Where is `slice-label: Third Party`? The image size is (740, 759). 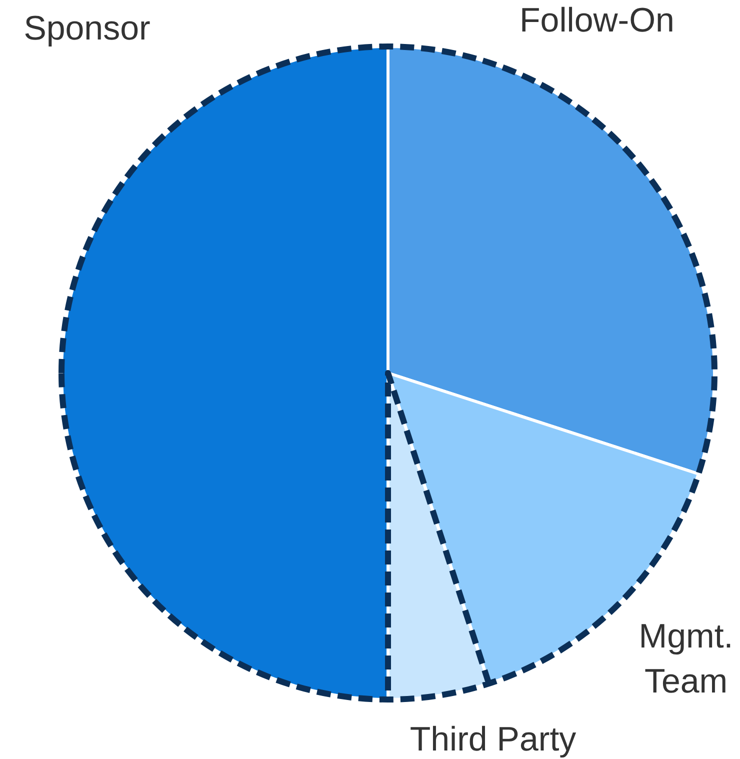
slice-label: Third Party is located at coordinates (493, 739).